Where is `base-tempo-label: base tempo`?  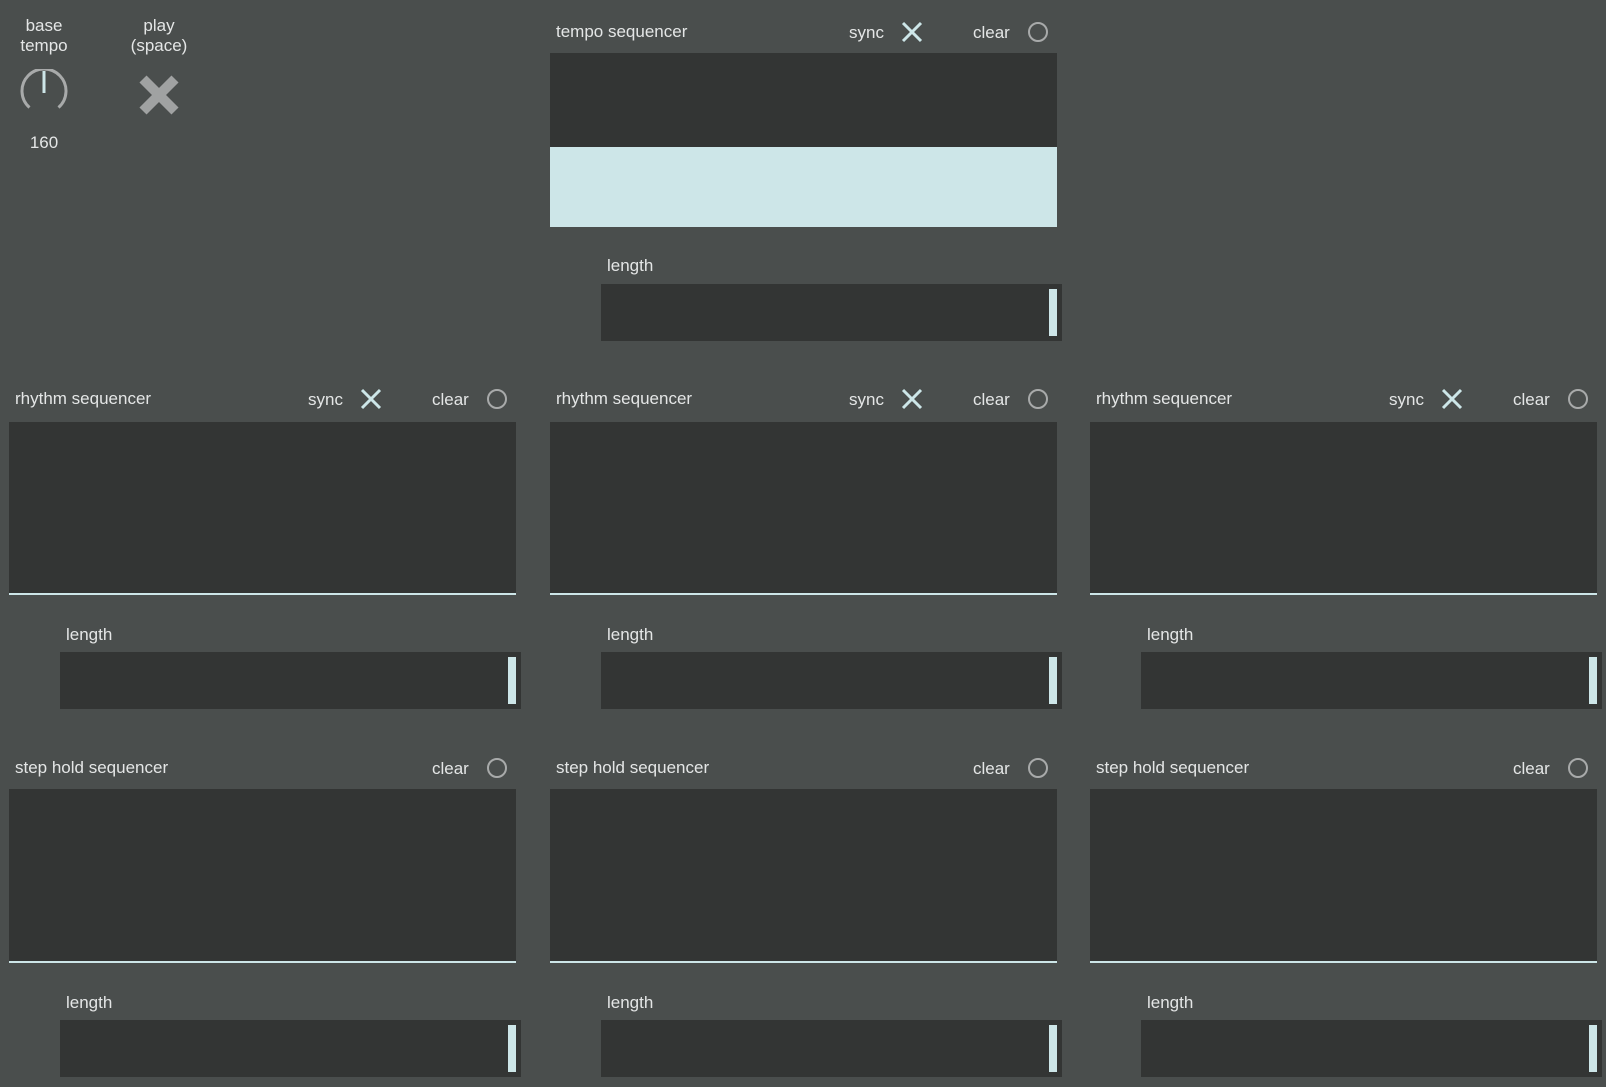 base-tempo-label: base tempo is located at coordinates (43, 36).